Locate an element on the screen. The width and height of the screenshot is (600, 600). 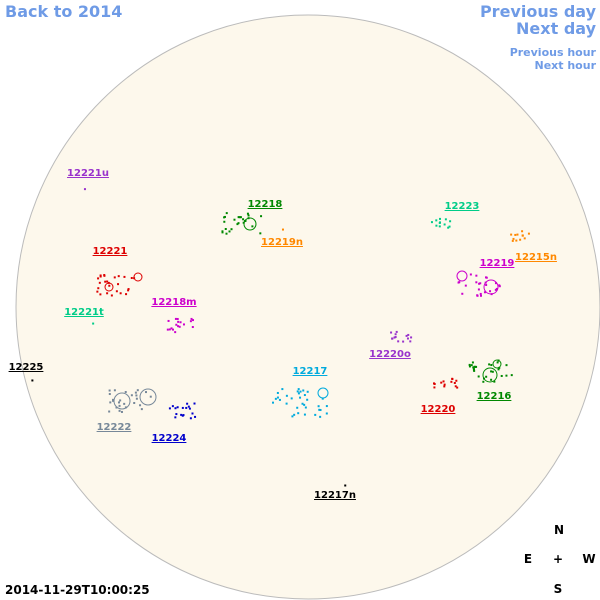
region-label: 12215n is located at coordinates (536, 257).